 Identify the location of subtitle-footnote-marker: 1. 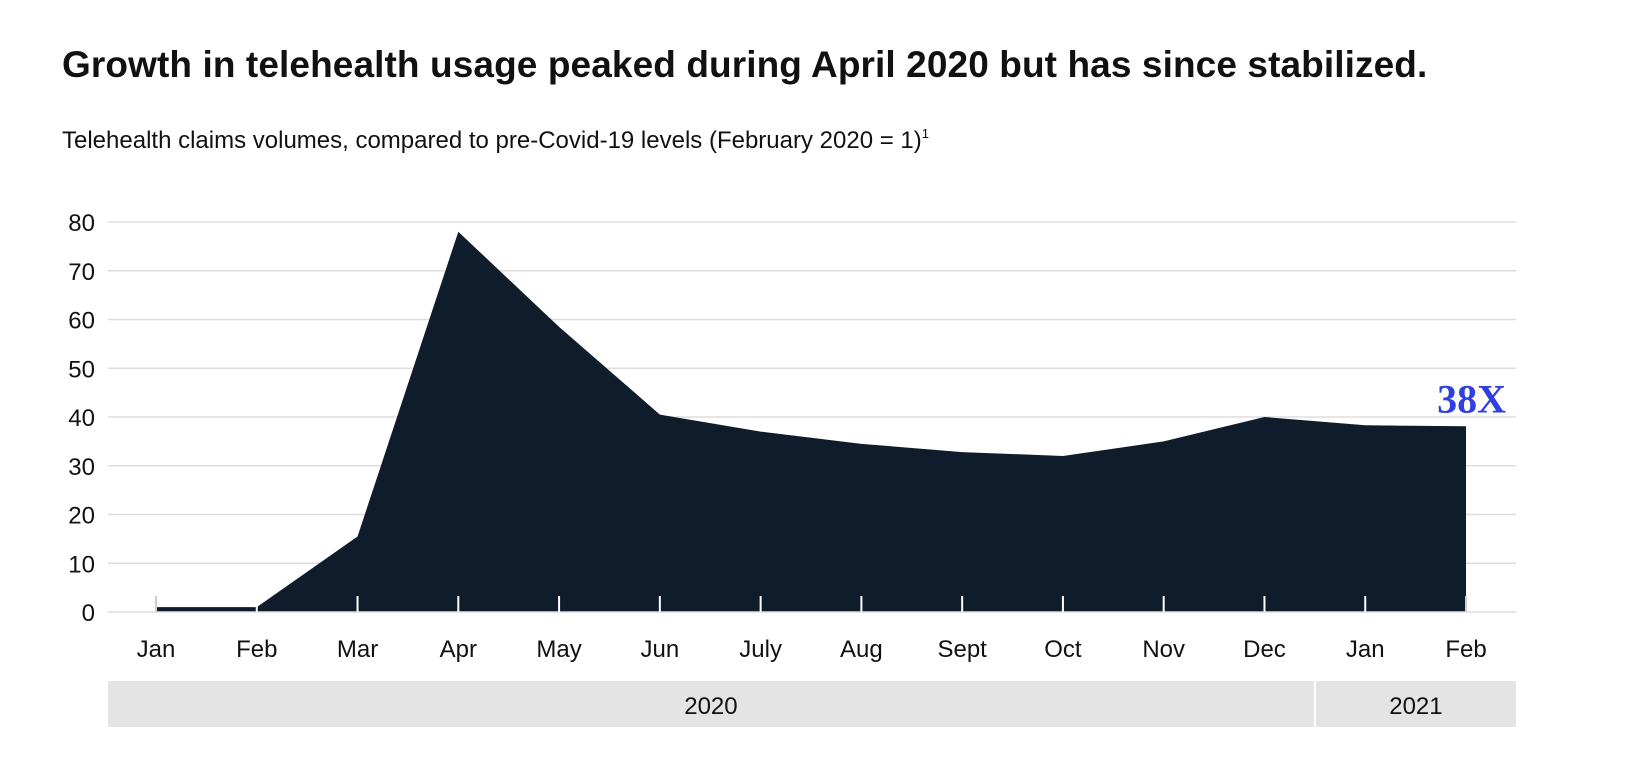
(925, 133).